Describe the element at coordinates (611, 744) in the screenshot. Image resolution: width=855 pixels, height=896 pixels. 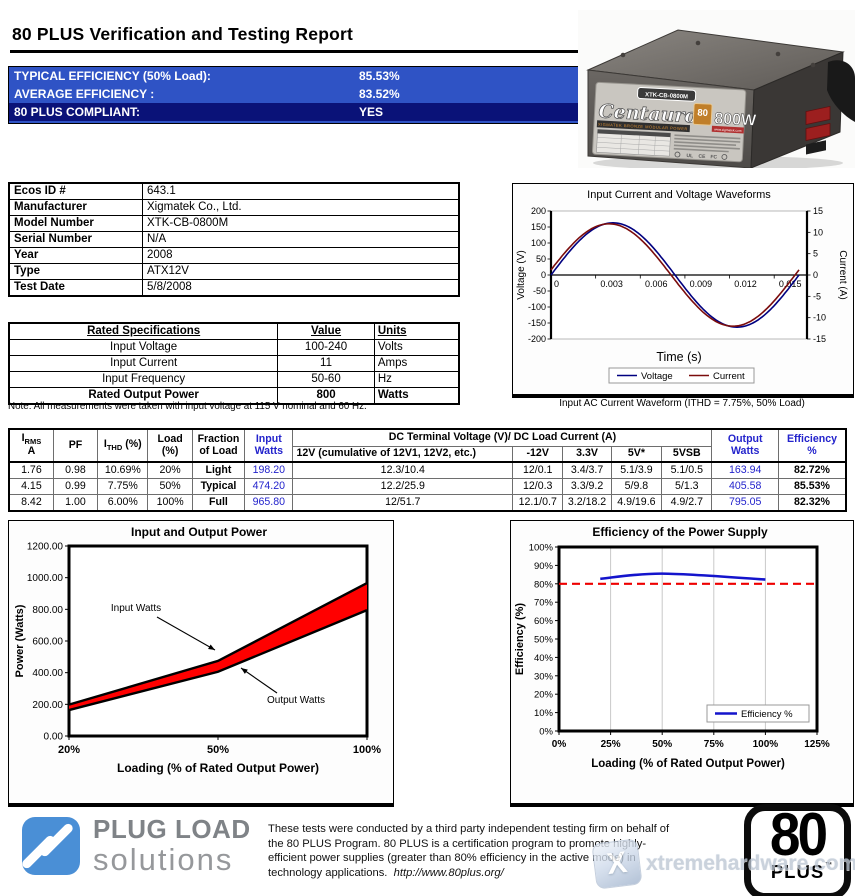
I see `svg-text: 25%` at that location.